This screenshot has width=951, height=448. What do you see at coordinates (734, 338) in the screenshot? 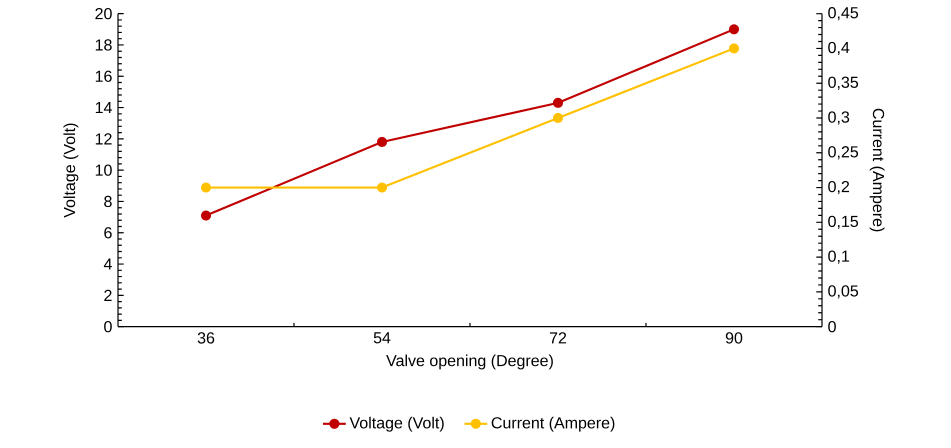
I see `x-tick-label: 90` at bounding box center [734, 338].